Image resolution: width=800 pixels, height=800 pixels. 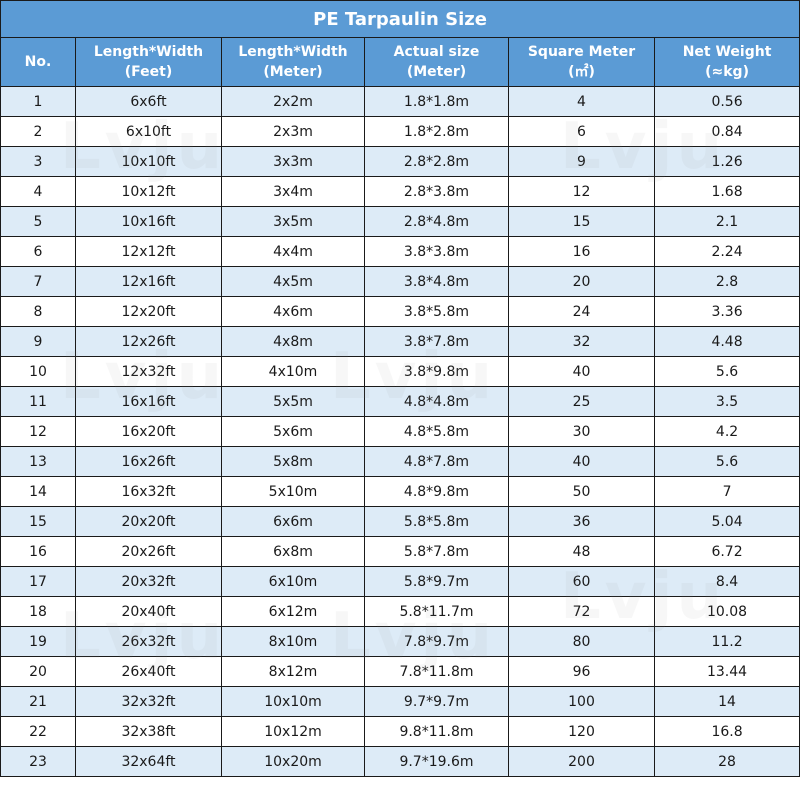 What do you see at coordinates (400, 701) in the screenshot?
I see `table-row: 21 32x32ft 10x10m 9.7*9.7m 100 14` at bounding box center [400, 701].